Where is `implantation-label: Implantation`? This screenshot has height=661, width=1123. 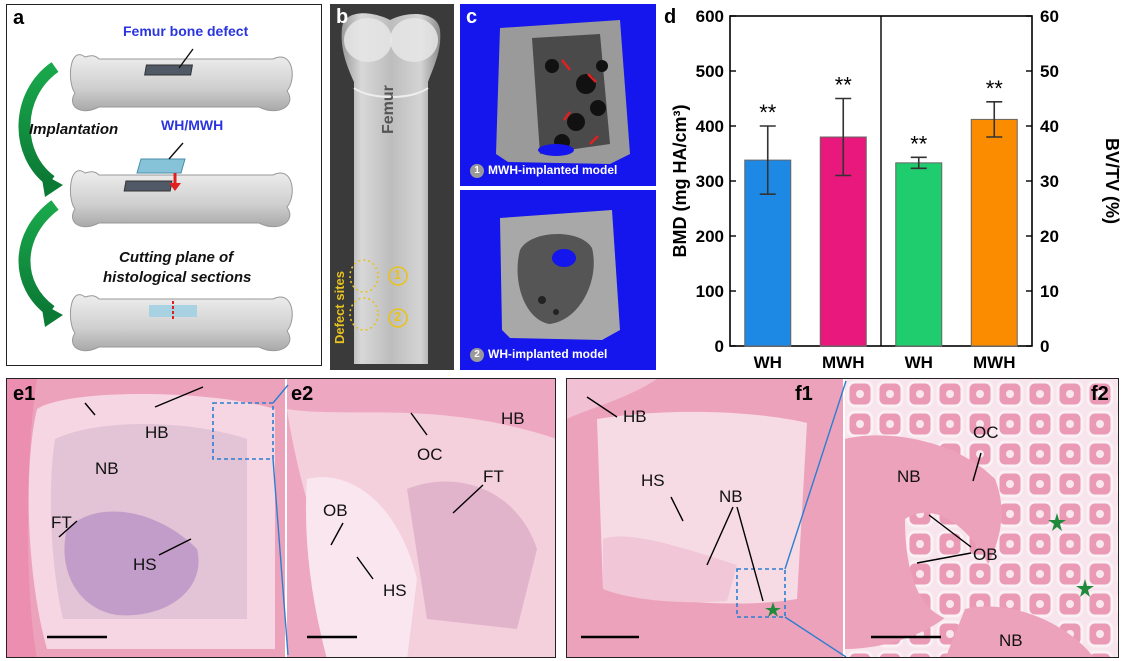
implantation-label: Implantation is located at coordinates (74, 129).